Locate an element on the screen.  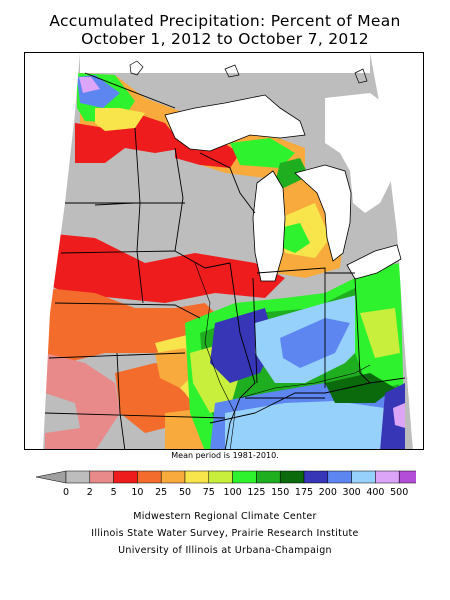
region-indiana-blue is located at coordinates (315, 343).